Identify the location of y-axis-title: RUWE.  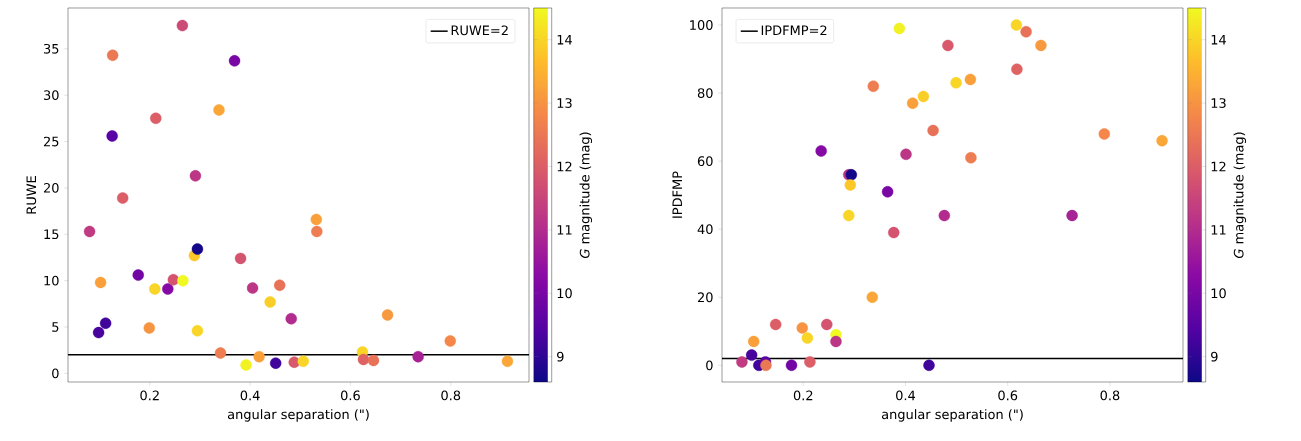
(31, 195).